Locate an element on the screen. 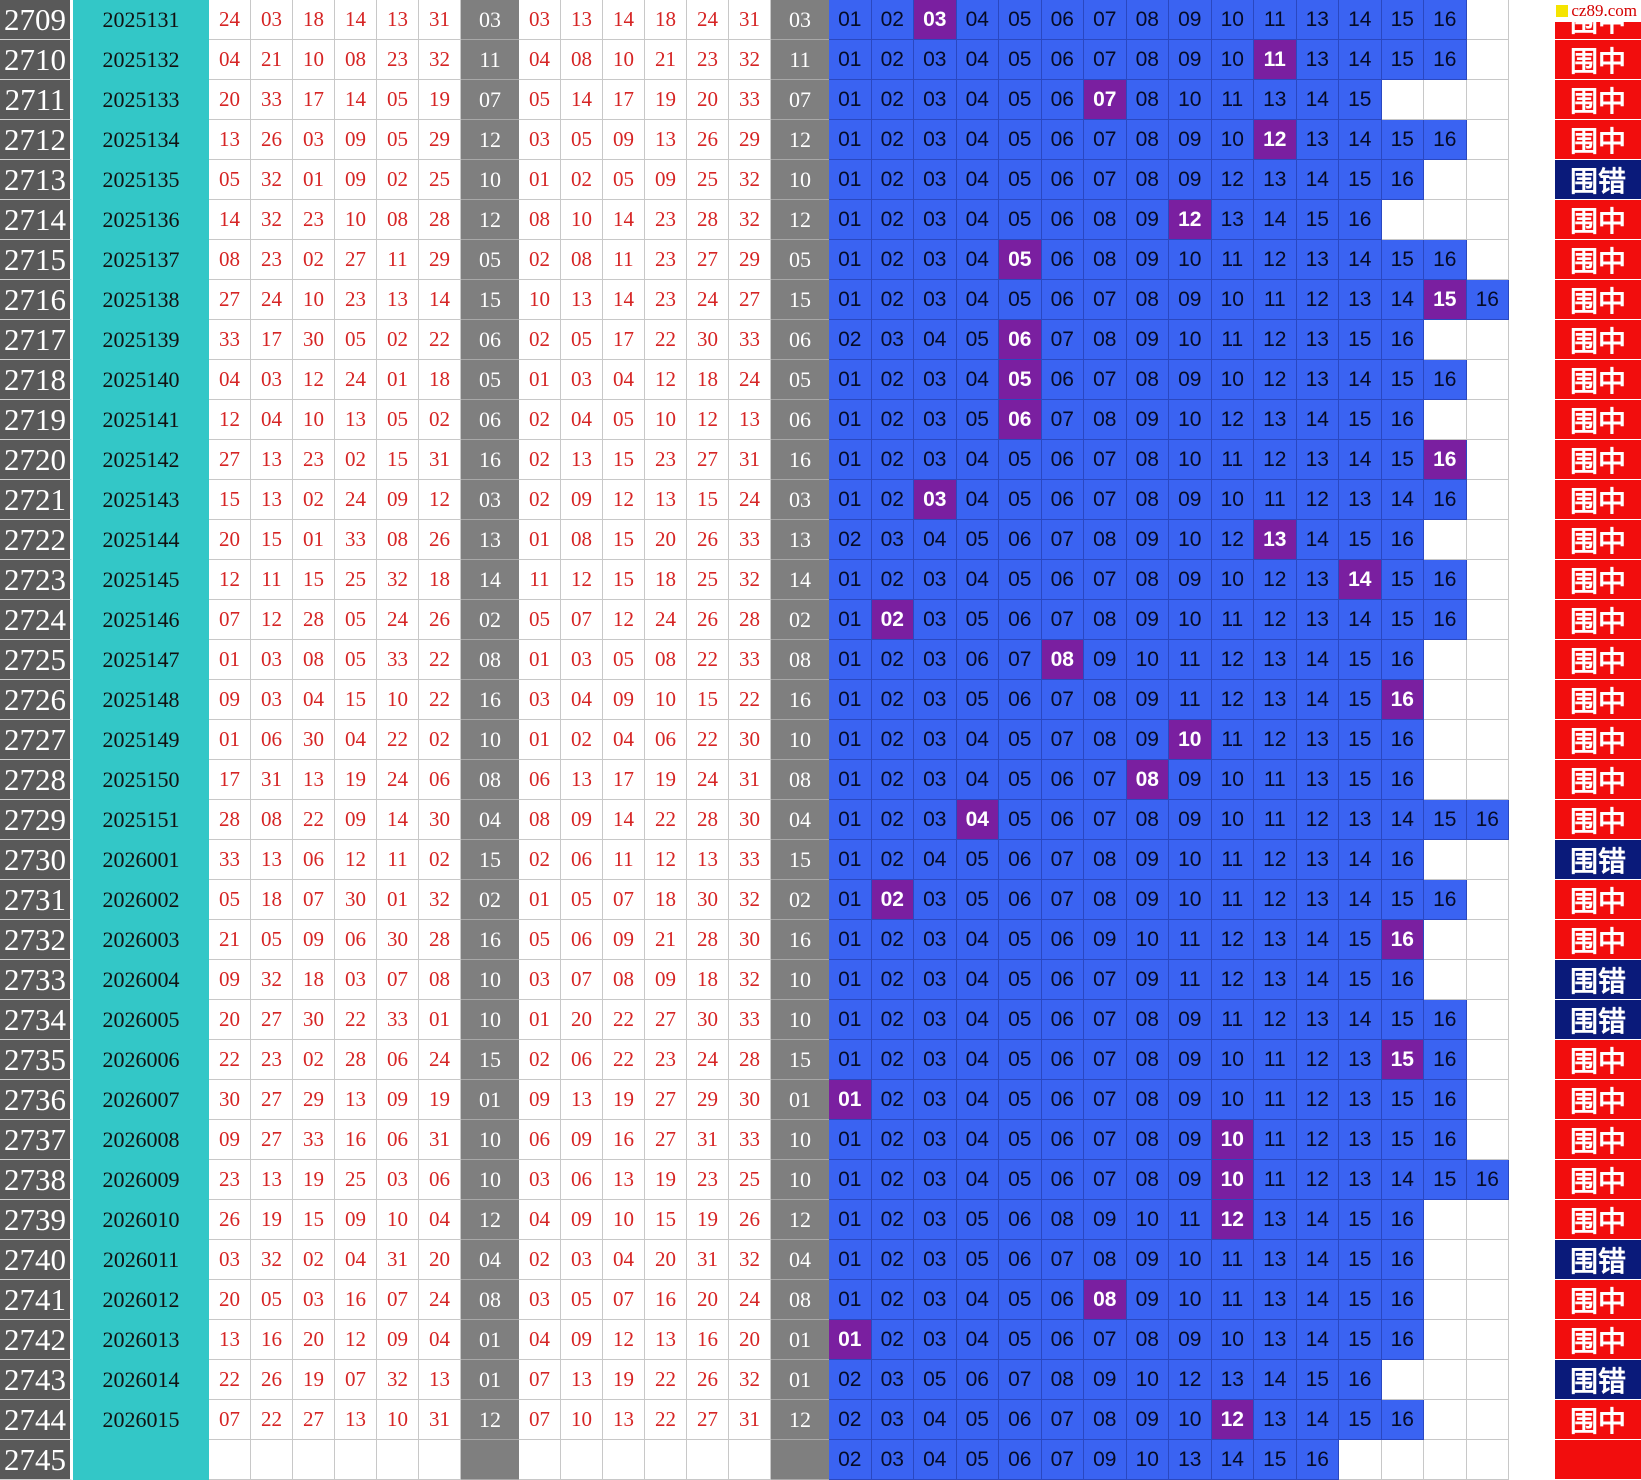 This screenshot has height=1480, width=1641. sorted-number: 07 is located at coordinates (624, 900).